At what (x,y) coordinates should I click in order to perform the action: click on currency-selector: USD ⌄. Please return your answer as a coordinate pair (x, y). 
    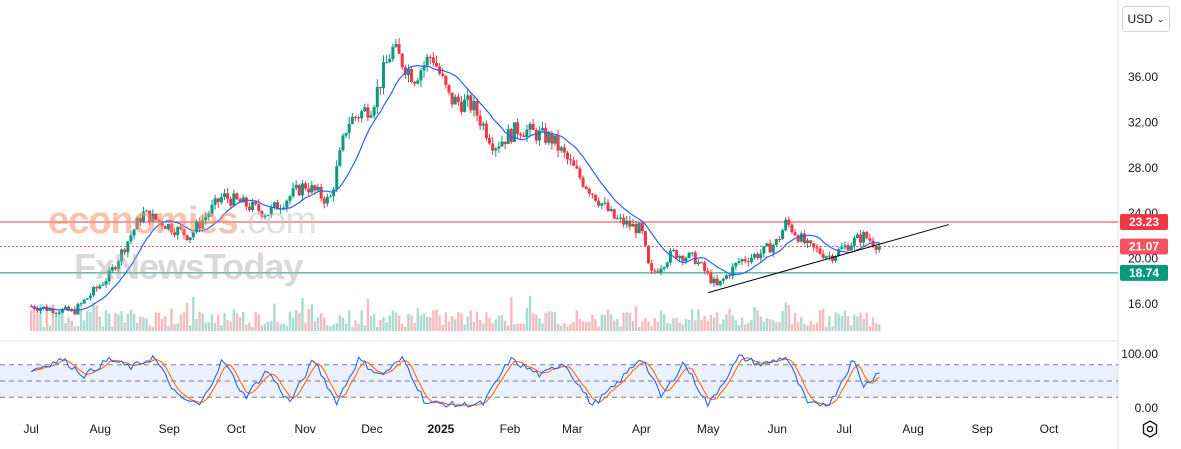
    Looking at the image, I should click on (1146, 19).